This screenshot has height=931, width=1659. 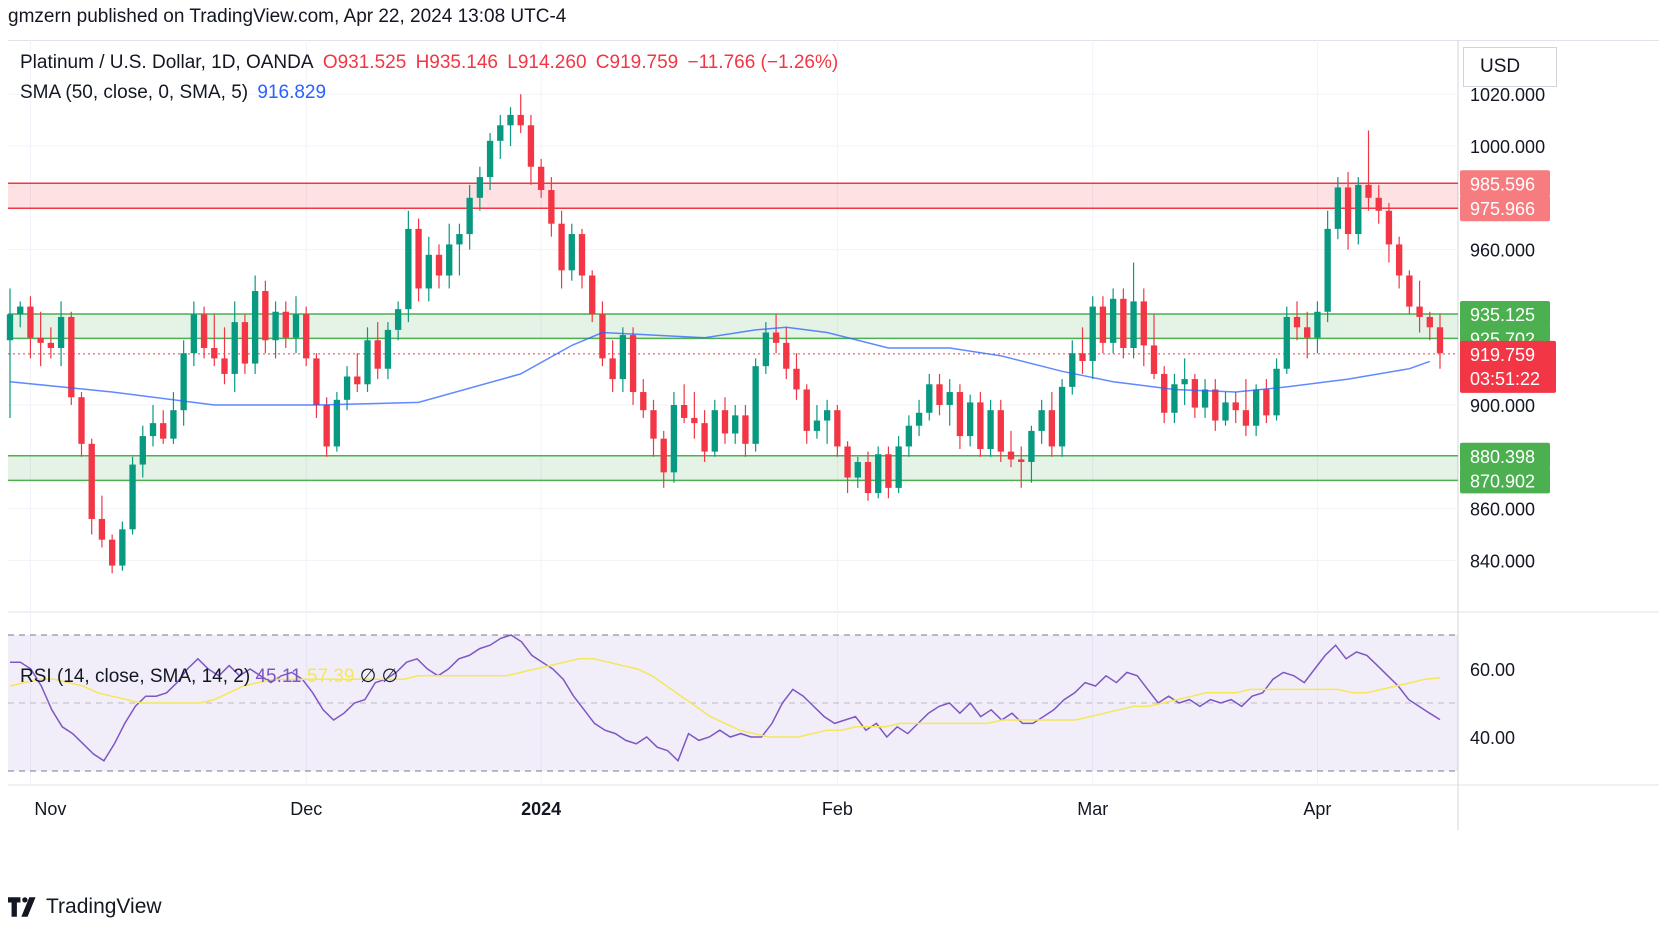 What do you see at coordinates (1502, 561) in the screenshot?
I see `price-tick-label: 840.000` at bounding box center [1502, 561].